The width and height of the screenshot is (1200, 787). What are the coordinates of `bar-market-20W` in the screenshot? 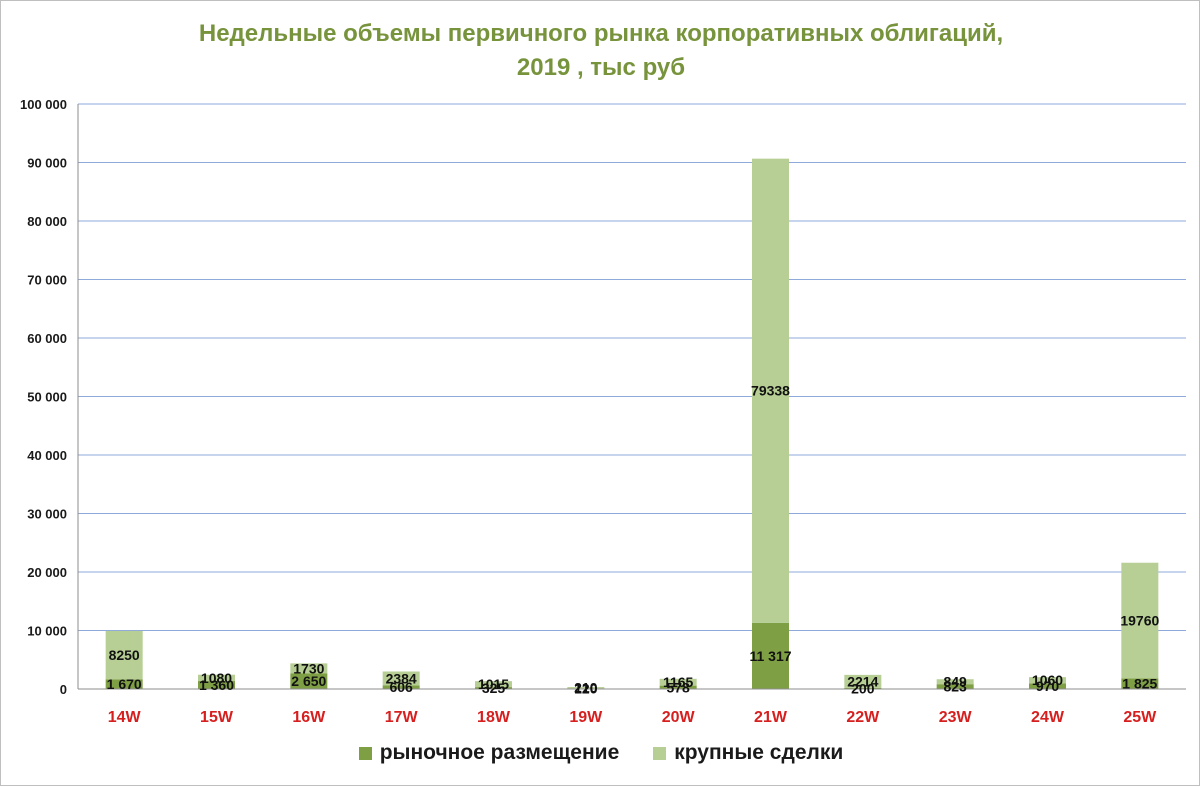 It's located at (678, 687).